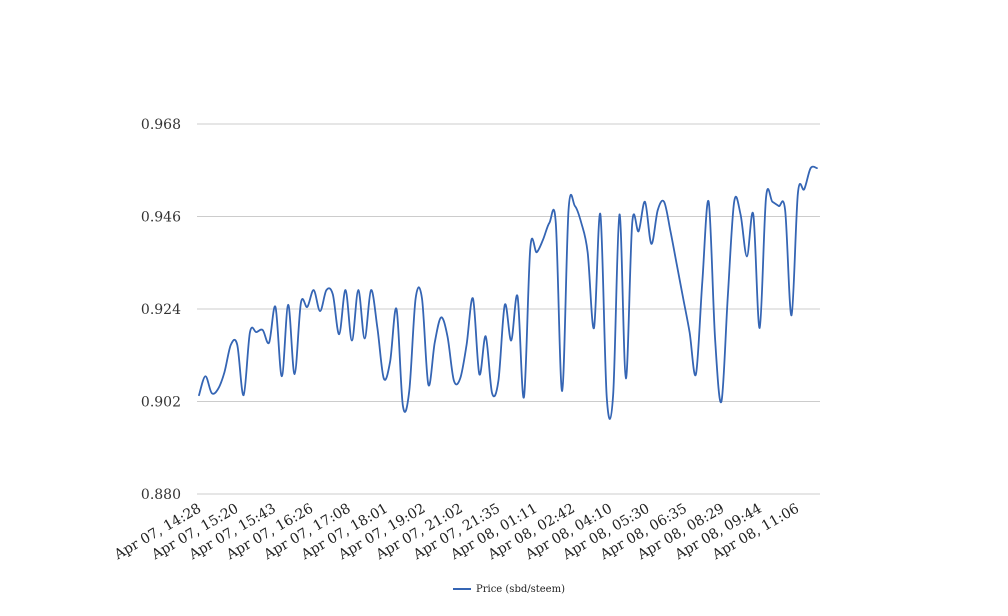  I want to click on y-axis-ticks: 0.880 0.902 0.924 0.946 0.968, so click(161, 310).